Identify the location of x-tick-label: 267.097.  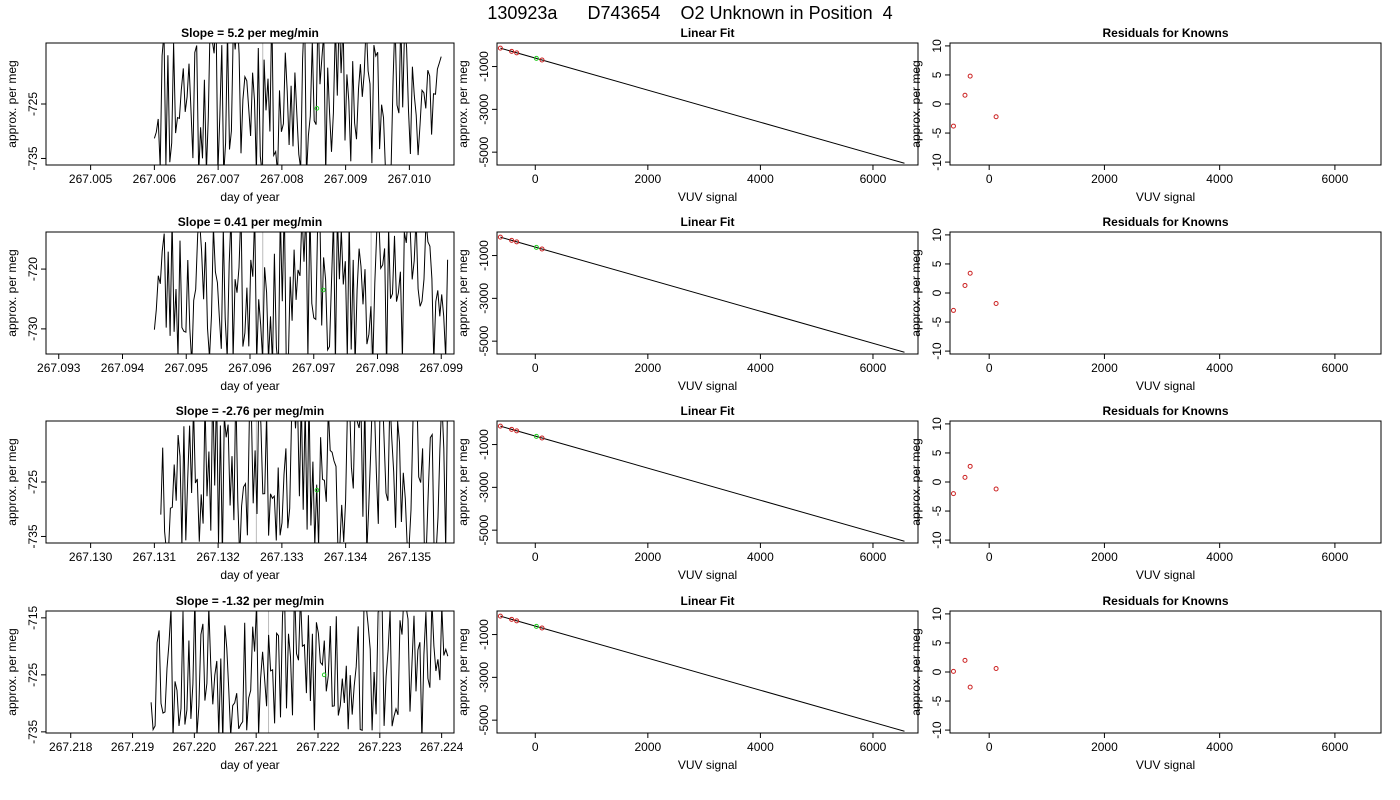
(314, 368).